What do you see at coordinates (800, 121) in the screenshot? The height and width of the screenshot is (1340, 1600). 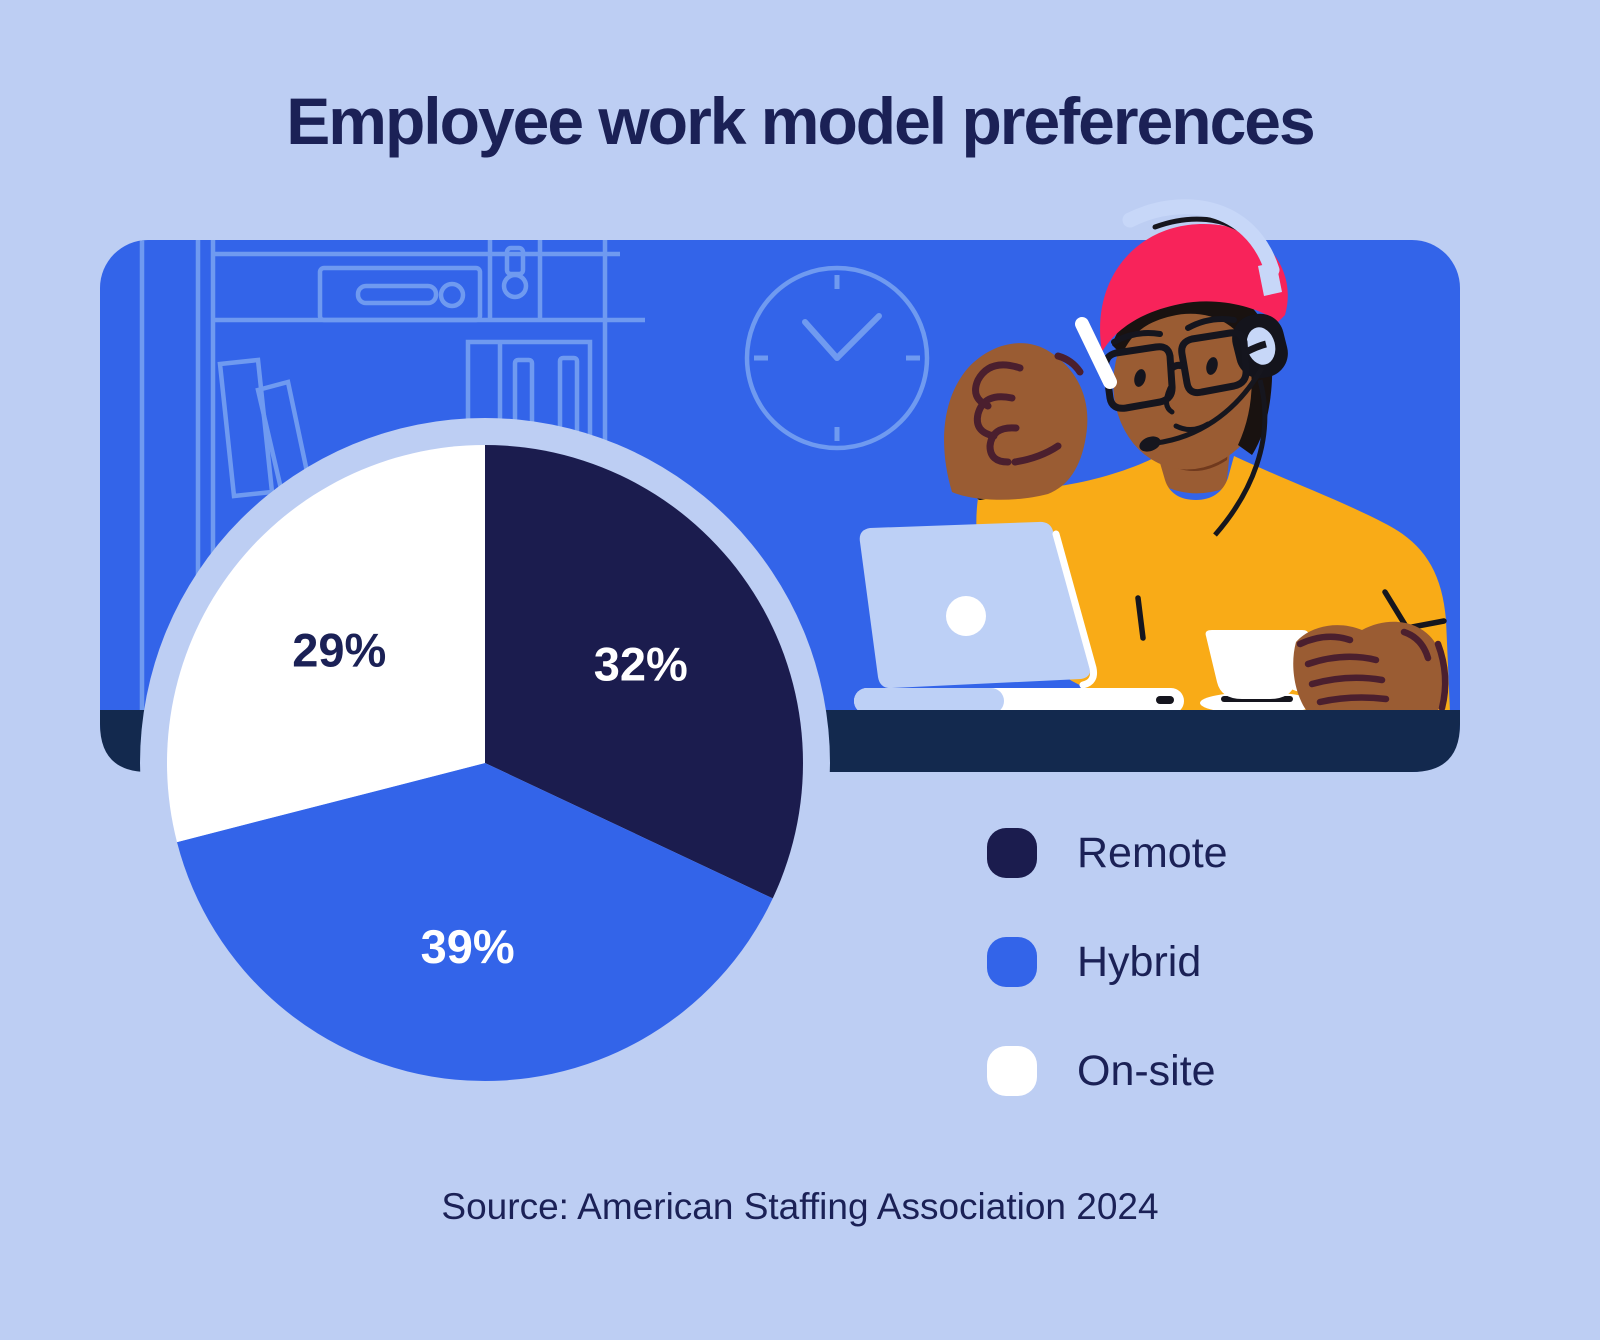 I see `page-title: Employee work model preferences` at bounding box center [800, 121].